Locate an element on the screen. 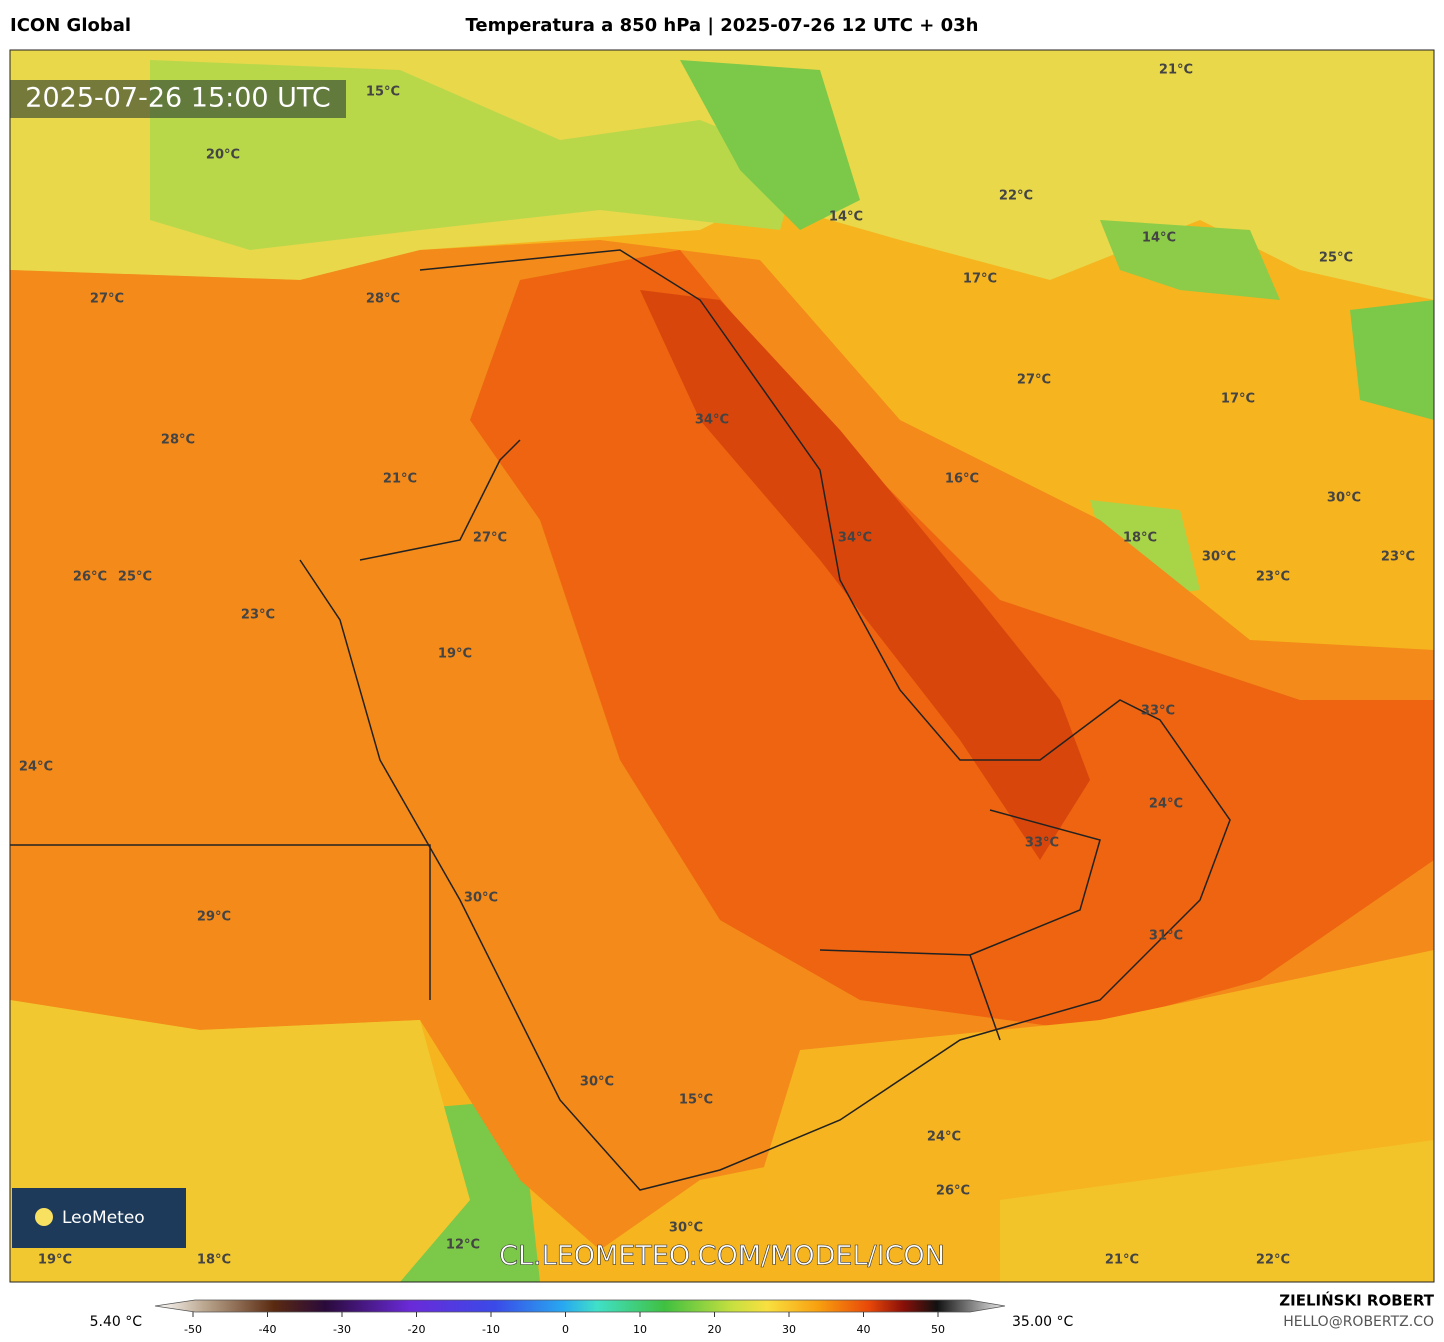  watermark: CL.LEOMETEO.COM/MODEL/ICON is located at coordinates (722, 1256).